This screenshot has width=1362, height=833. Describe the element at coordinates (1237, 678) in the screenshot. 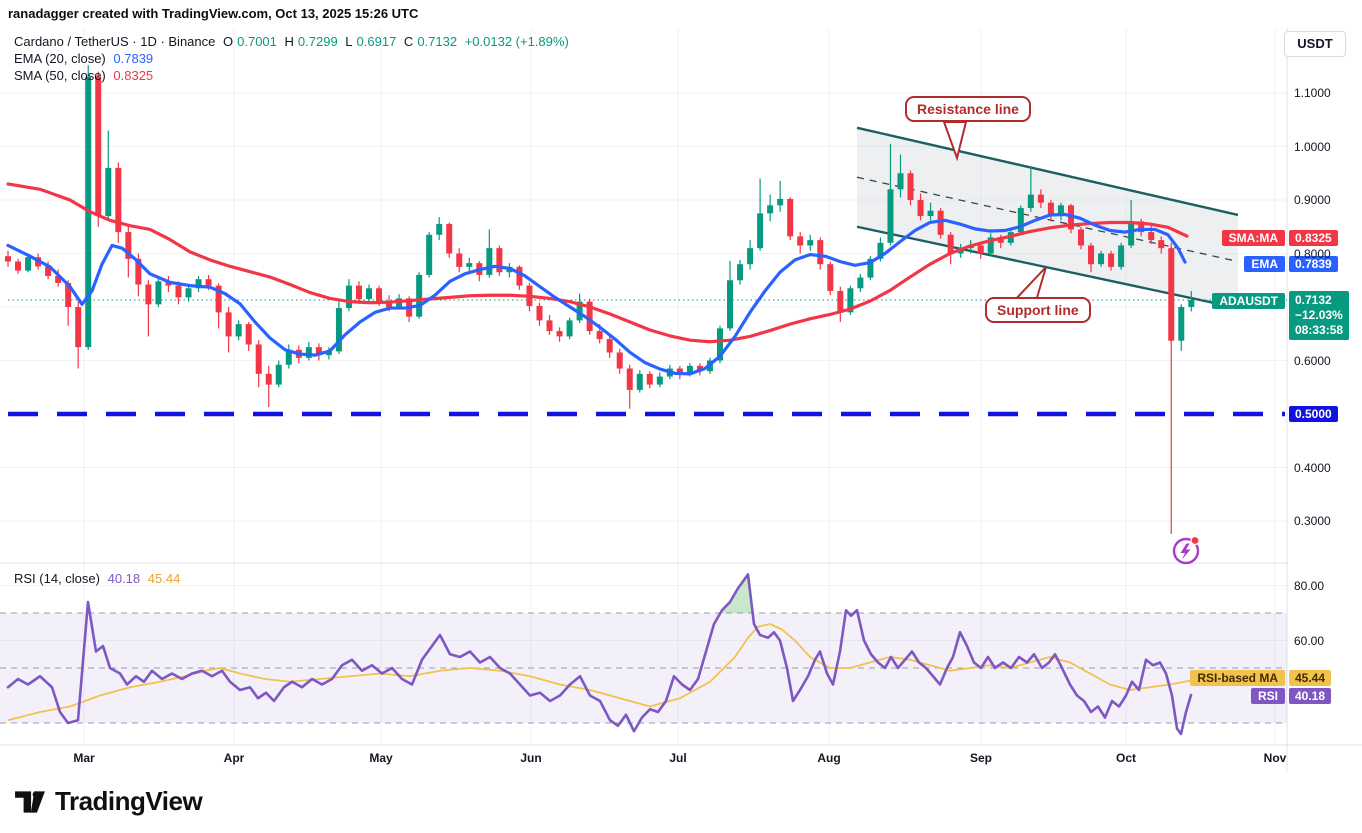

I see `rsi-ma-axis-label: RSI-based MA` at that location.